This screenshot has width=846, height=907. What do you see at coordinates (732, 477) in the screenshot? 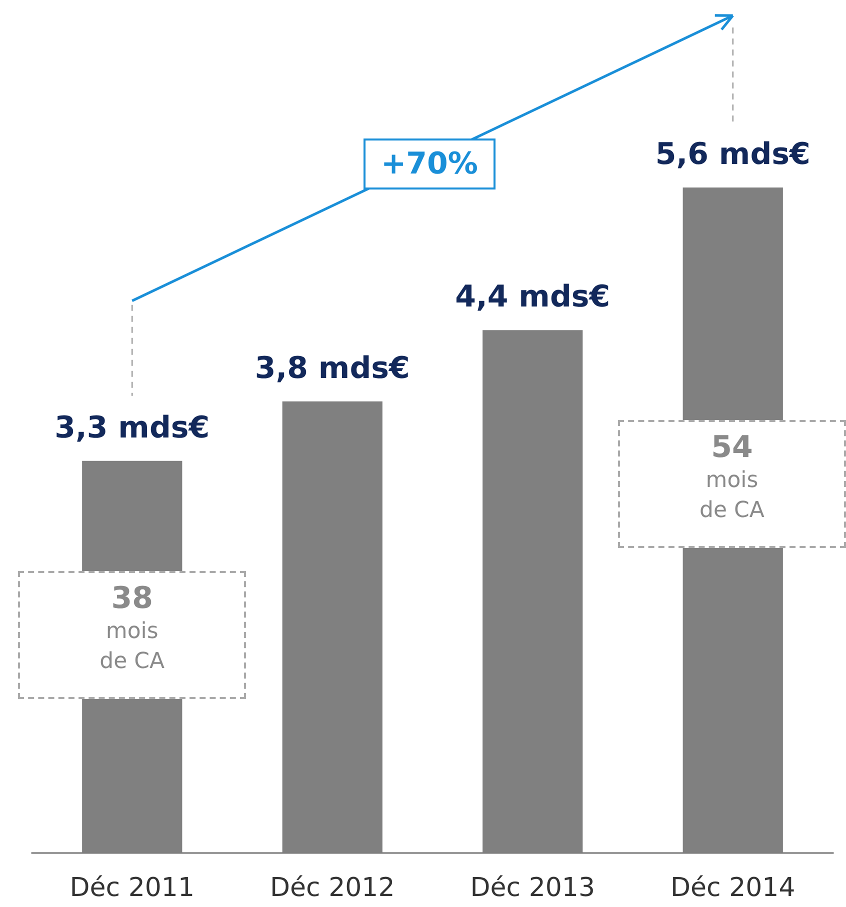
I see `annotation: 54 mois de CA` at bounding box center [732, 477].